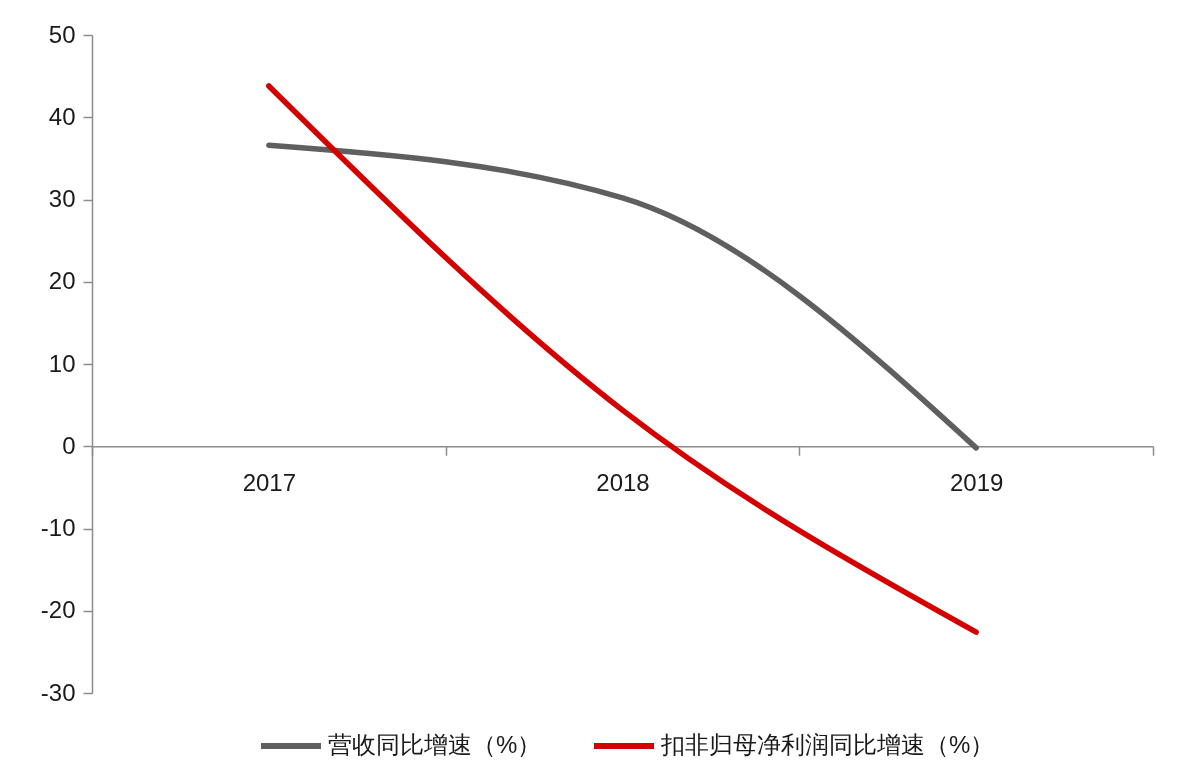  I want to click on legend-label: 营收同比增速（%）, so click(435, 744).